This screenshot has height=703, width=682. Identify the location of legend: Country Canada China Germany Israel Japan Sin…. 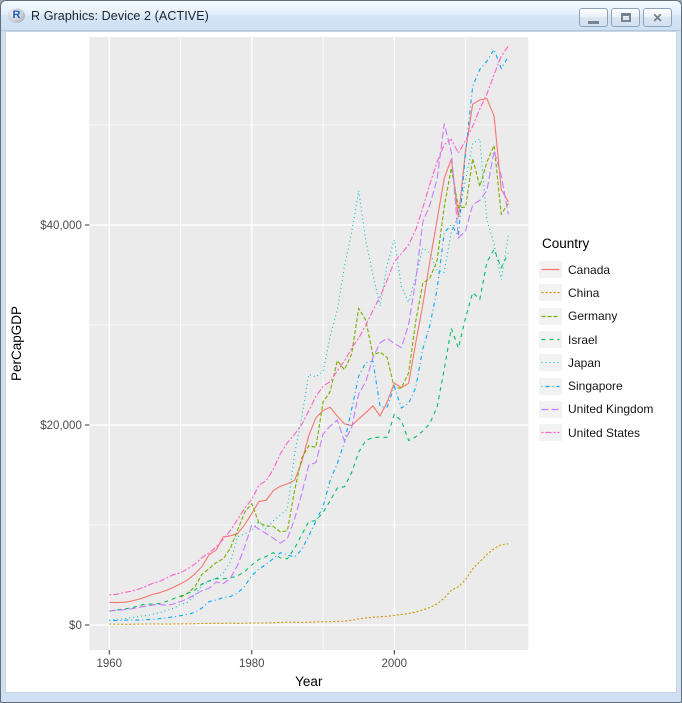
(596, 340).